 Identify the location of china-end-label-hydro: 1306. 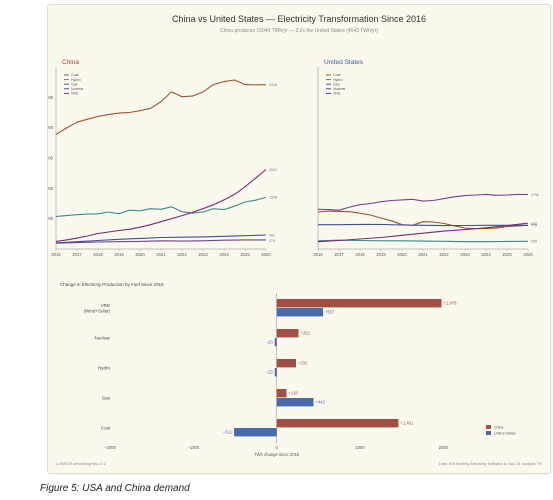
(273, 198).